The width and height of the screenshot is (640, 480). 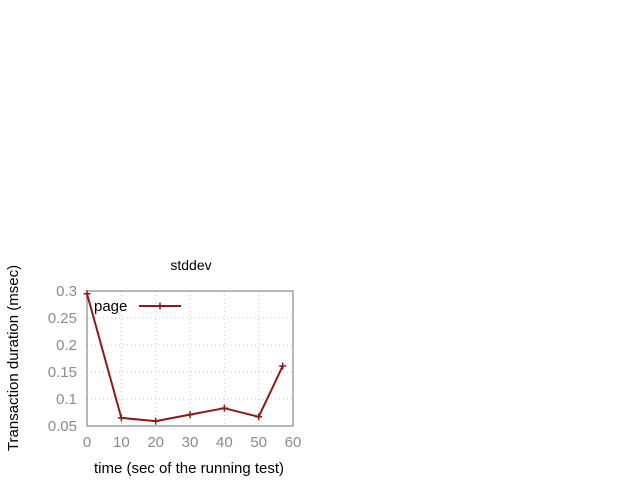 What do you see at coordinates (137, 306) in the screenshot?
I see `legend: page` at bounding box center [137, 306].